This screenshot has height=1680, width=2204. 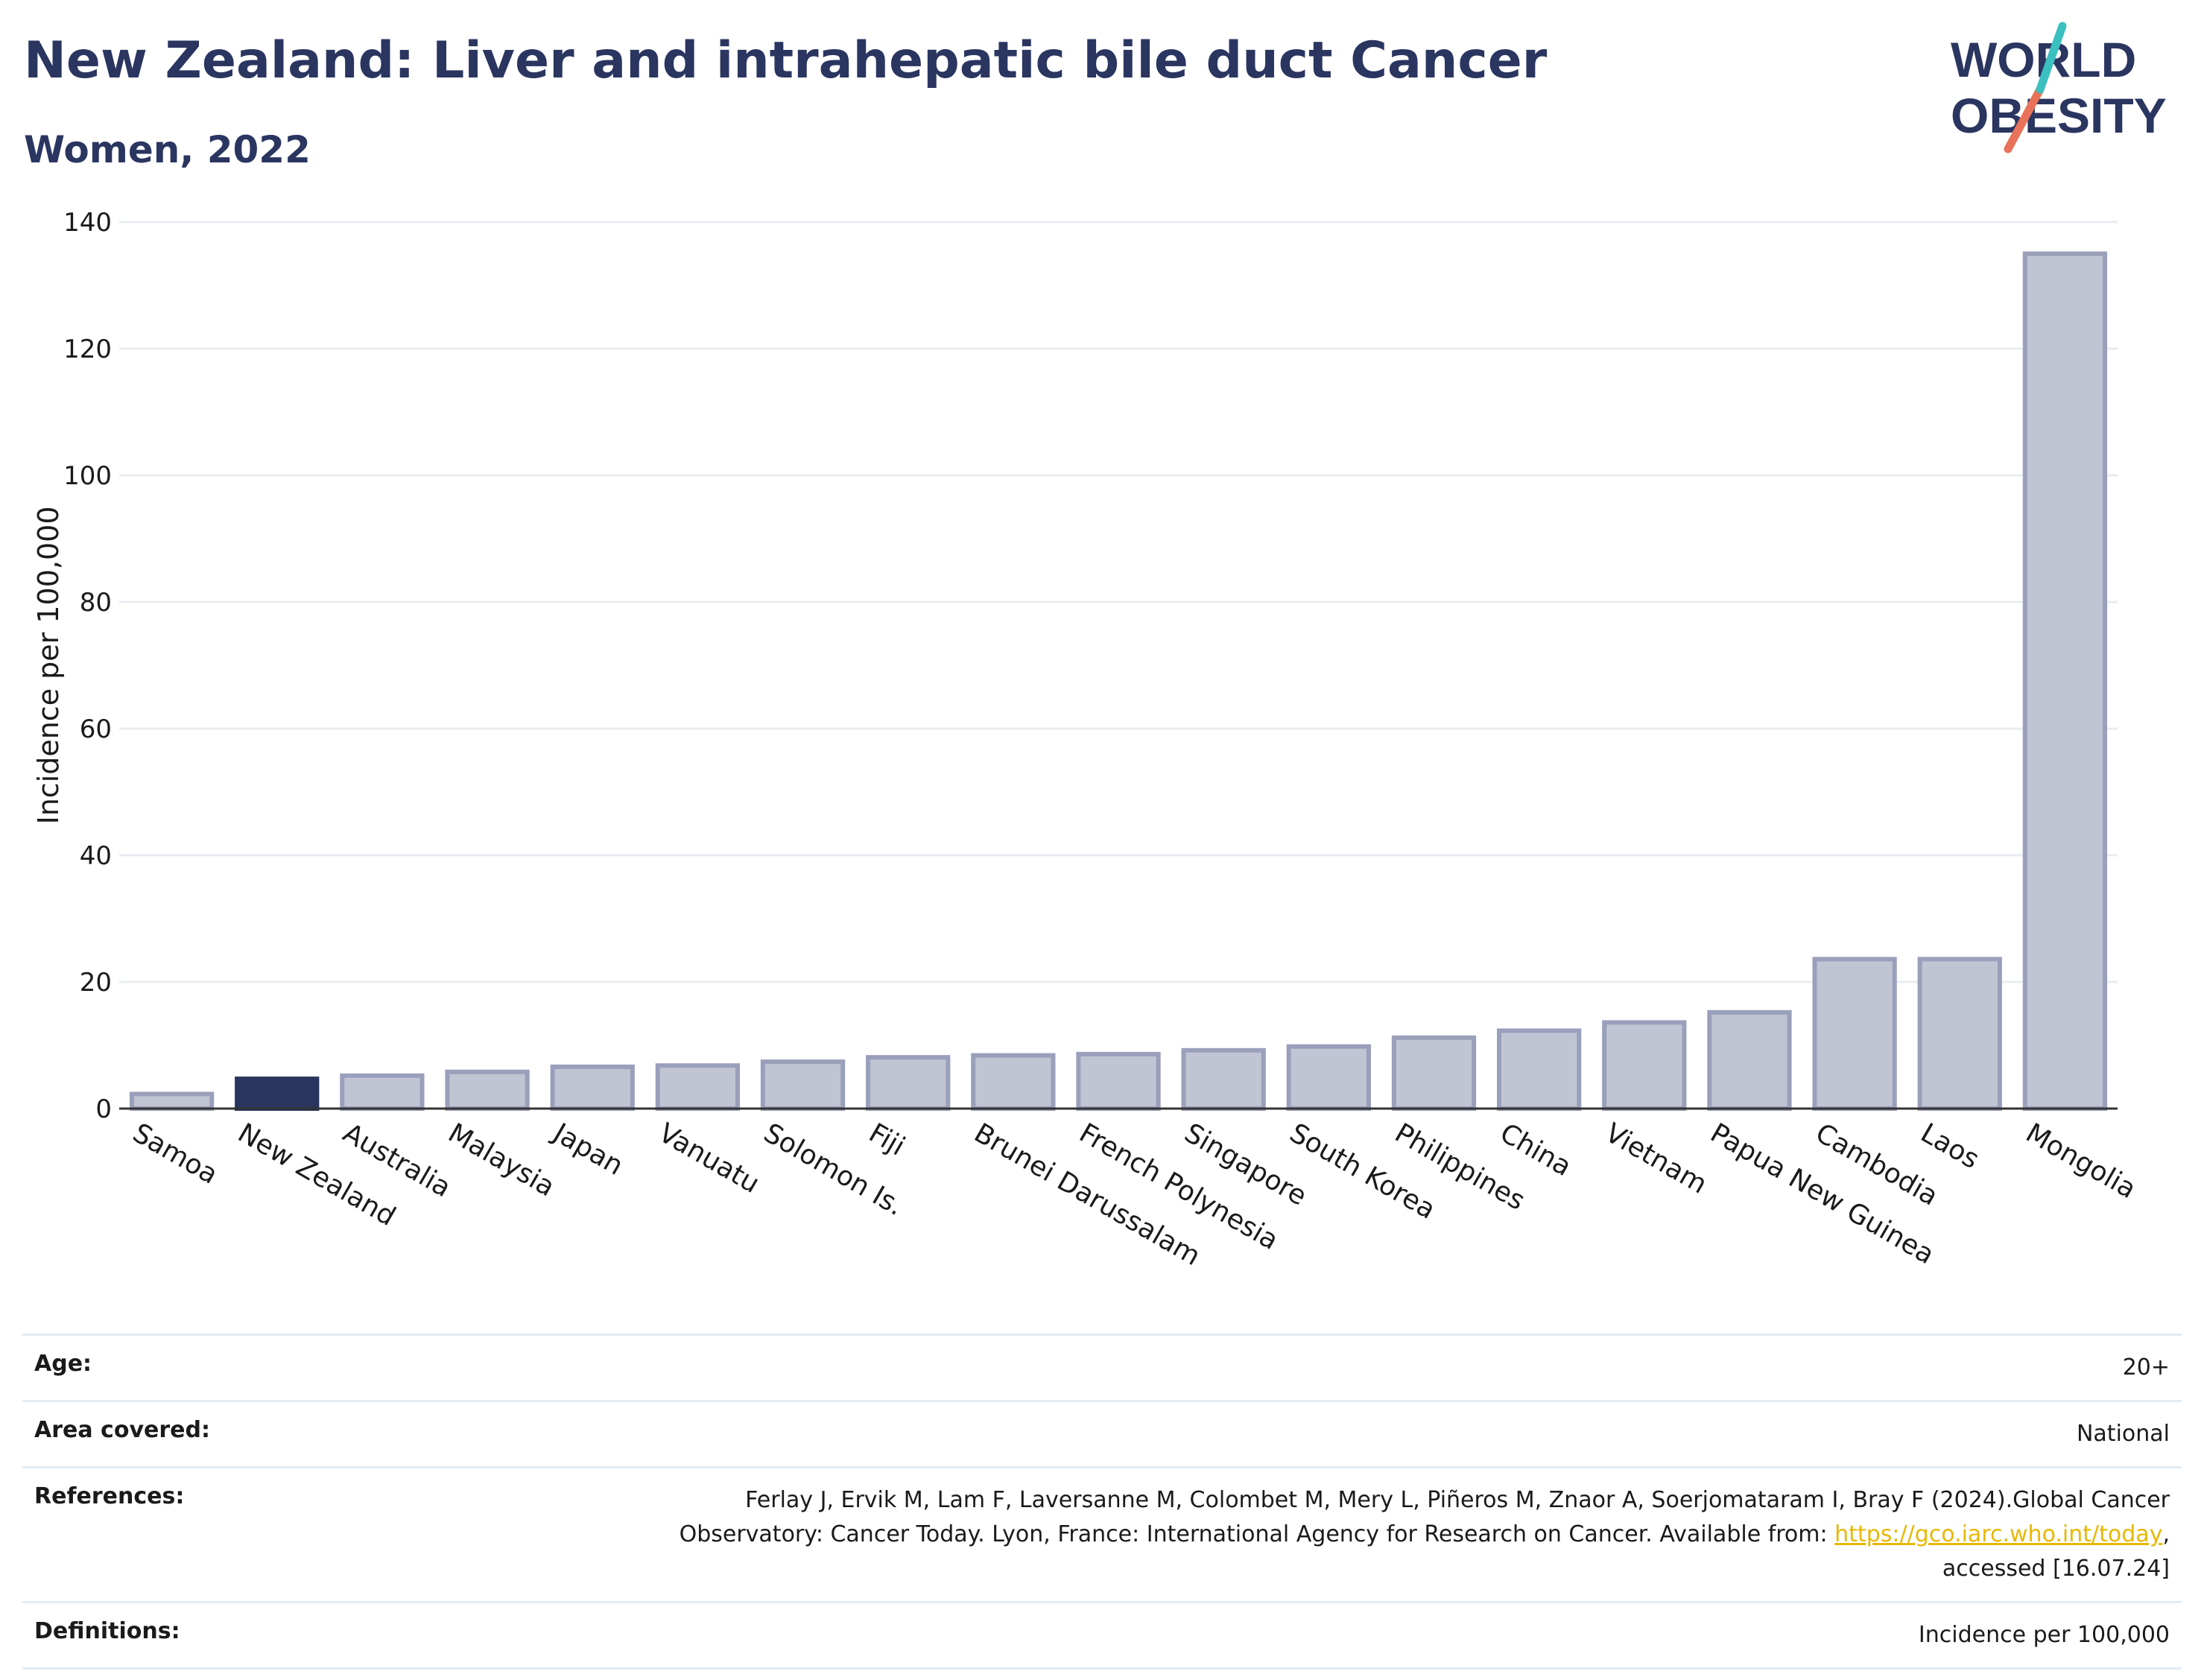 I want to click on y-tick-label: 120, so click(x=87, y=349).